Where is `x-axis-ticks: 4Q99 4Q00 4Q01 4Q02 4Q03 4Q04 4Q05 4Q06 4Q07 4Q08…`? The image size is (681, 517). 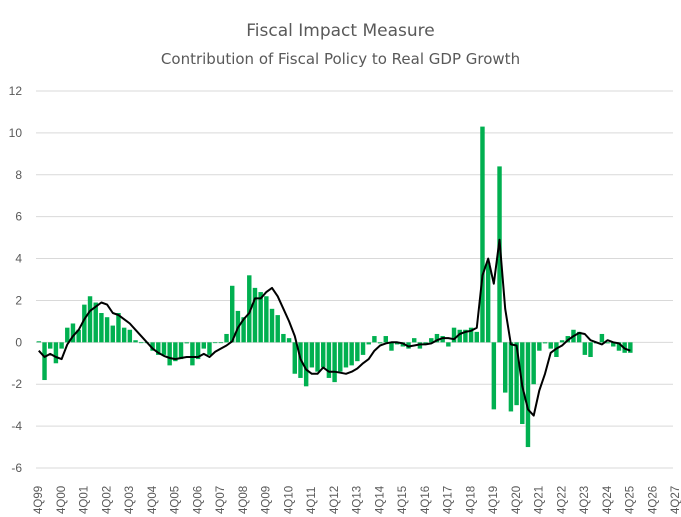 x-axis-ticks: 4Q99 4Q00 4Q01 4Q02 4Q03 4Q04 4Q05 4Q06 4Q07 4Q08… is located at coordinates (357, 499).